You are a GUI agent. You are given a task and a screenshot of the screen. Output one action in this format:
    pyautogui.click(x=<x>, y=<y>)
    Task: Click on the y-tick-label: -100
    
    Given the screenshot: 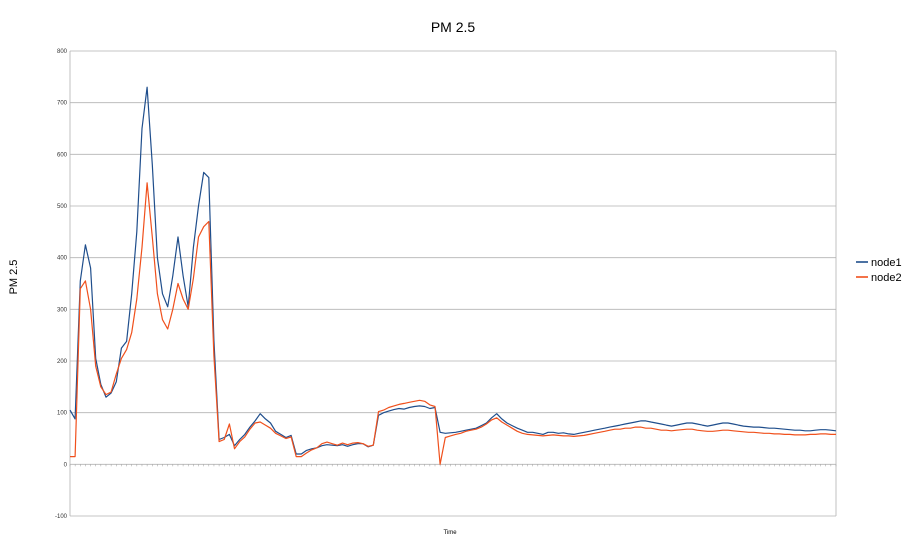 What is the action you would take?
    pyautogui.click(x=61, y=517)
    